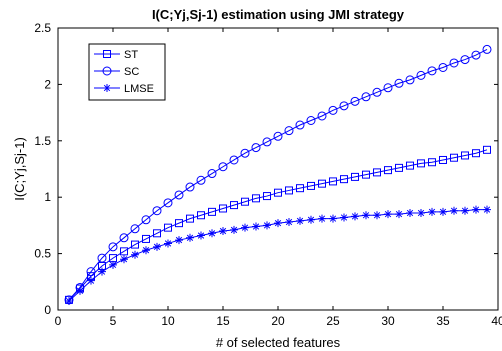 Image resolution: width=502 pixels, height=351 pixels. What do you see at coordinates (168, 321) in the screenshot?
I see `x-tick-label: 10` at bounding box center [168, 321].